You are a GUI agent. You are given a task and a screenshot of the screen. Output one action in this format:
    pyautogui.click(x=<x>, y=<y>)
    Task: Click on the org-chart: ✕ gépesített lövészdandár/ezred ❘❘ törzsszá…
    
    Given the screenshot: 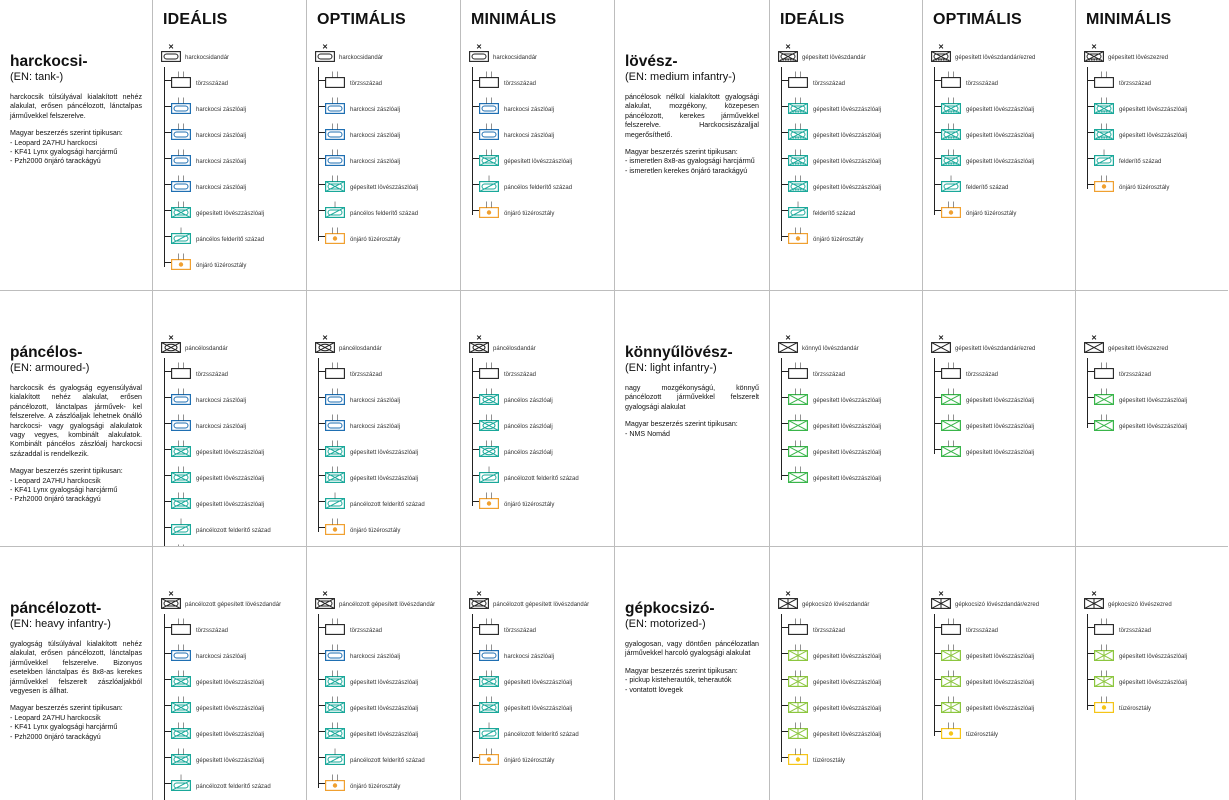 What is the action you would take?
    pyautogui.click(x=1002, y=401)
    